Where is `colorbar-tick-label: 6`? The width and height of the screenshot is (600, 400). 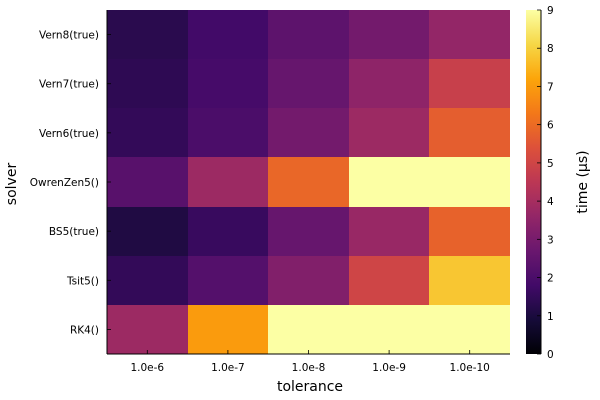
colorbar-tick-label: 6 is located at coordinates (550, 126).